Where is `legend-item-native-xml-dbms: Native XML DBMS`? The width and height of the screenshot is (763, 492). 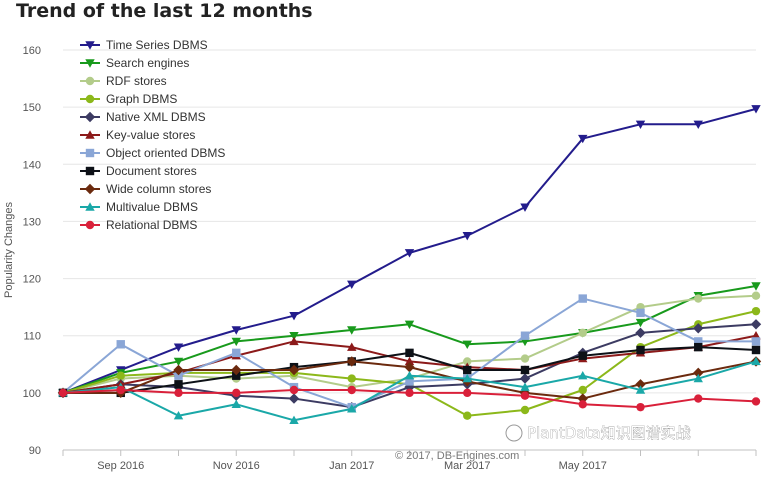
legend-item-native-xml-dbms: Native XML DBMS is located at coordinates (143, 117).